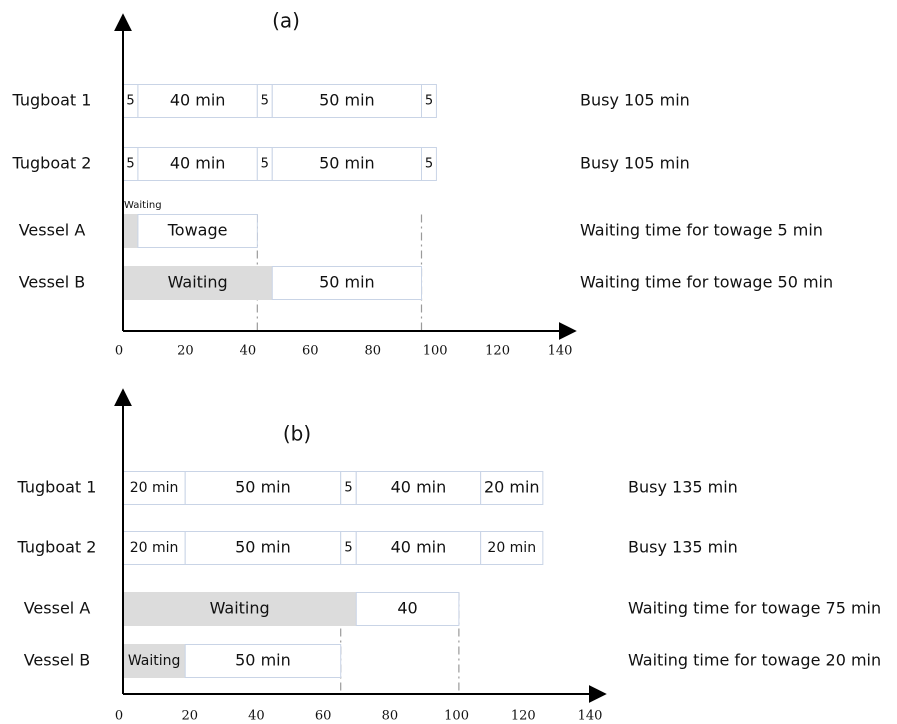  Describe the element at coordinates (706, 282) in the screenshot. I see `row-summary: Waiting time for towage 50 min` at that location.